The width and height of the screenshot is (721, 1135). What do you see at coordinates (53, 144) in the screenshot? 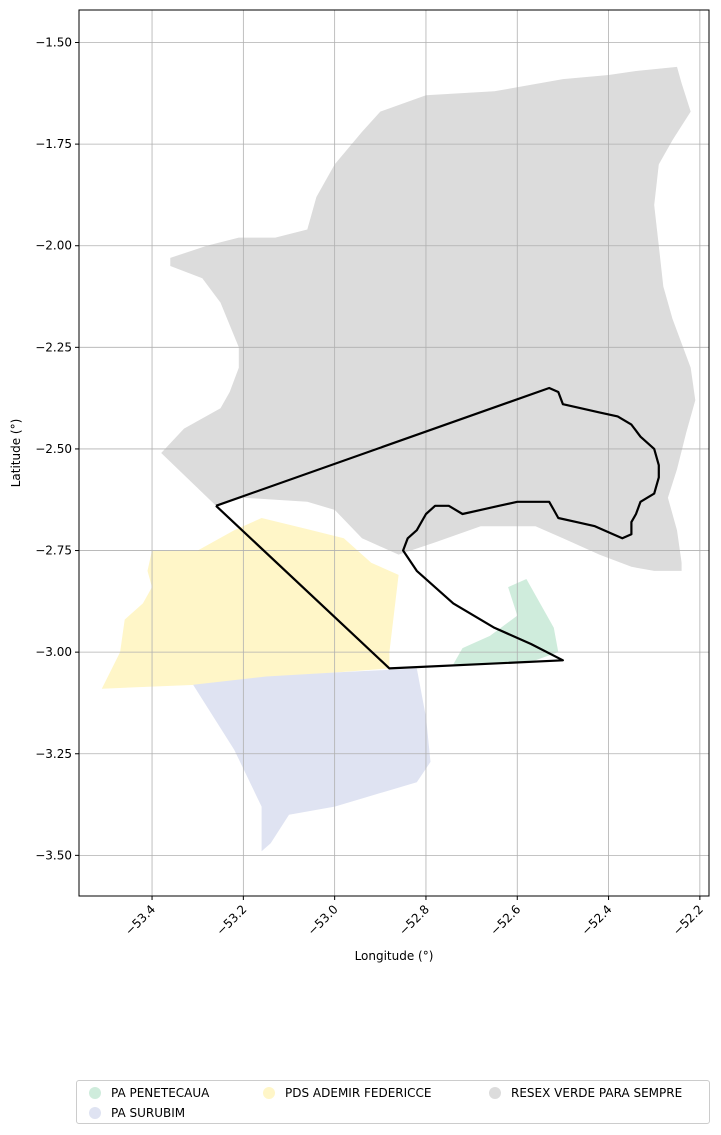
I see `y-tick-label: −1.75` at bounding box center [53, 144].